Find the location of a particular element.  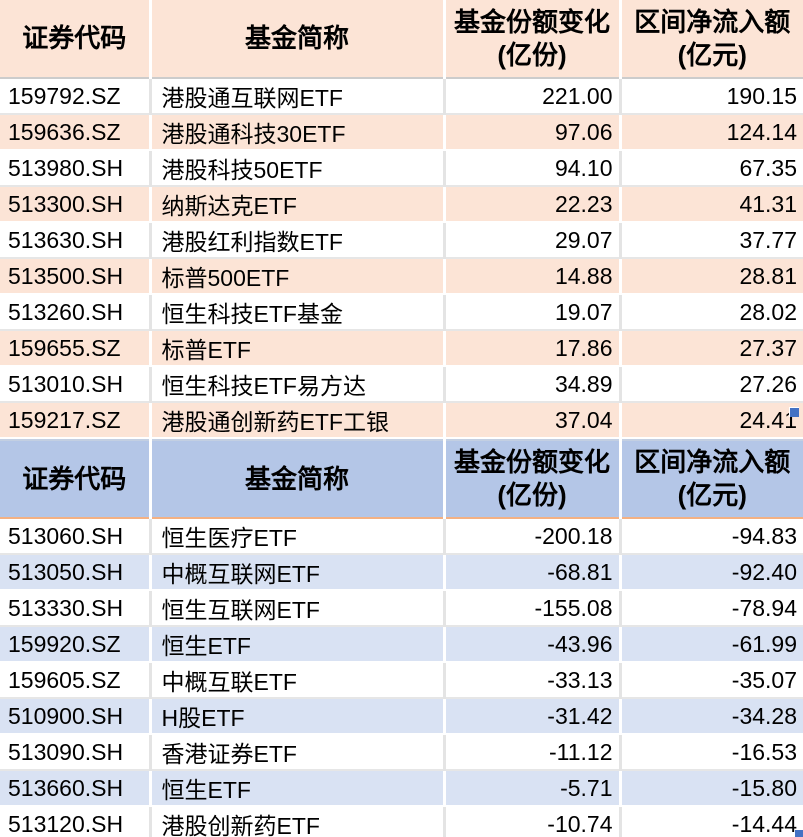

cell-share-change: 19.07 is located at coordinates (533, 312).